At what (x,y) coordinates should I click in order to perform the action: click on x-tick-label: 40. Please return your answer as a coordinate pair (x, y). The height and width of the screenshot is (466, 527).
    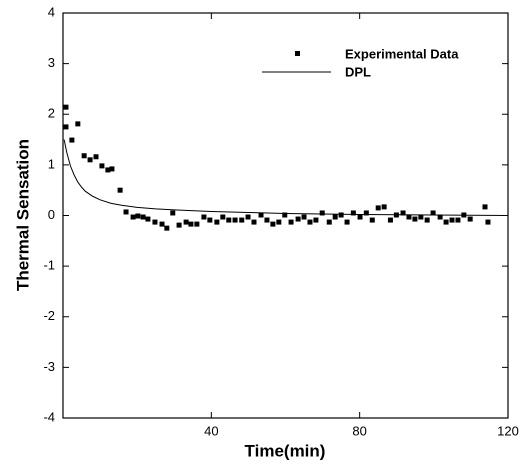
    Looking at the image, I should click on (211, 430).